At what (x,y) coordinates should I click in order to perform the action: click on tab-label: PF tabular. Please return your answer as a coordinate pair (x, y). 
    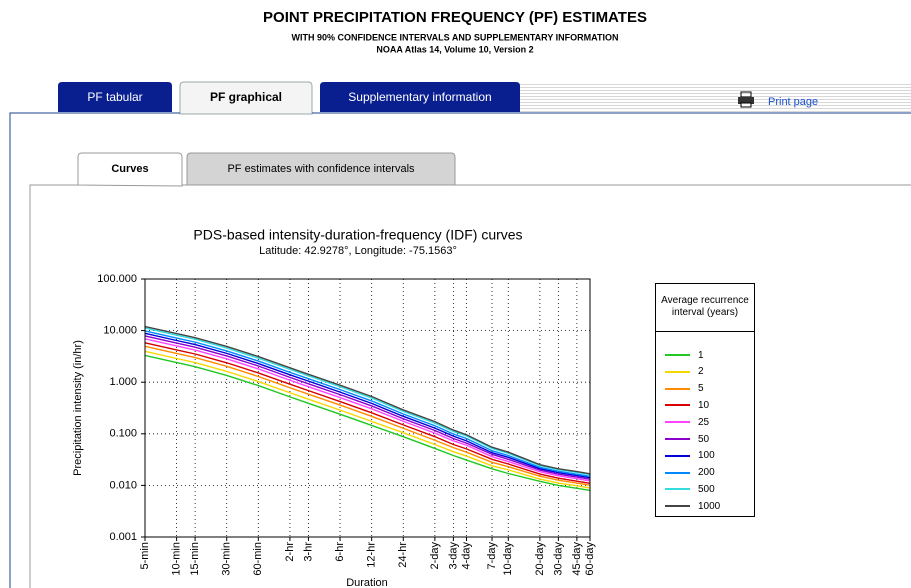
    Looking at the image, I should click on (114, 97).